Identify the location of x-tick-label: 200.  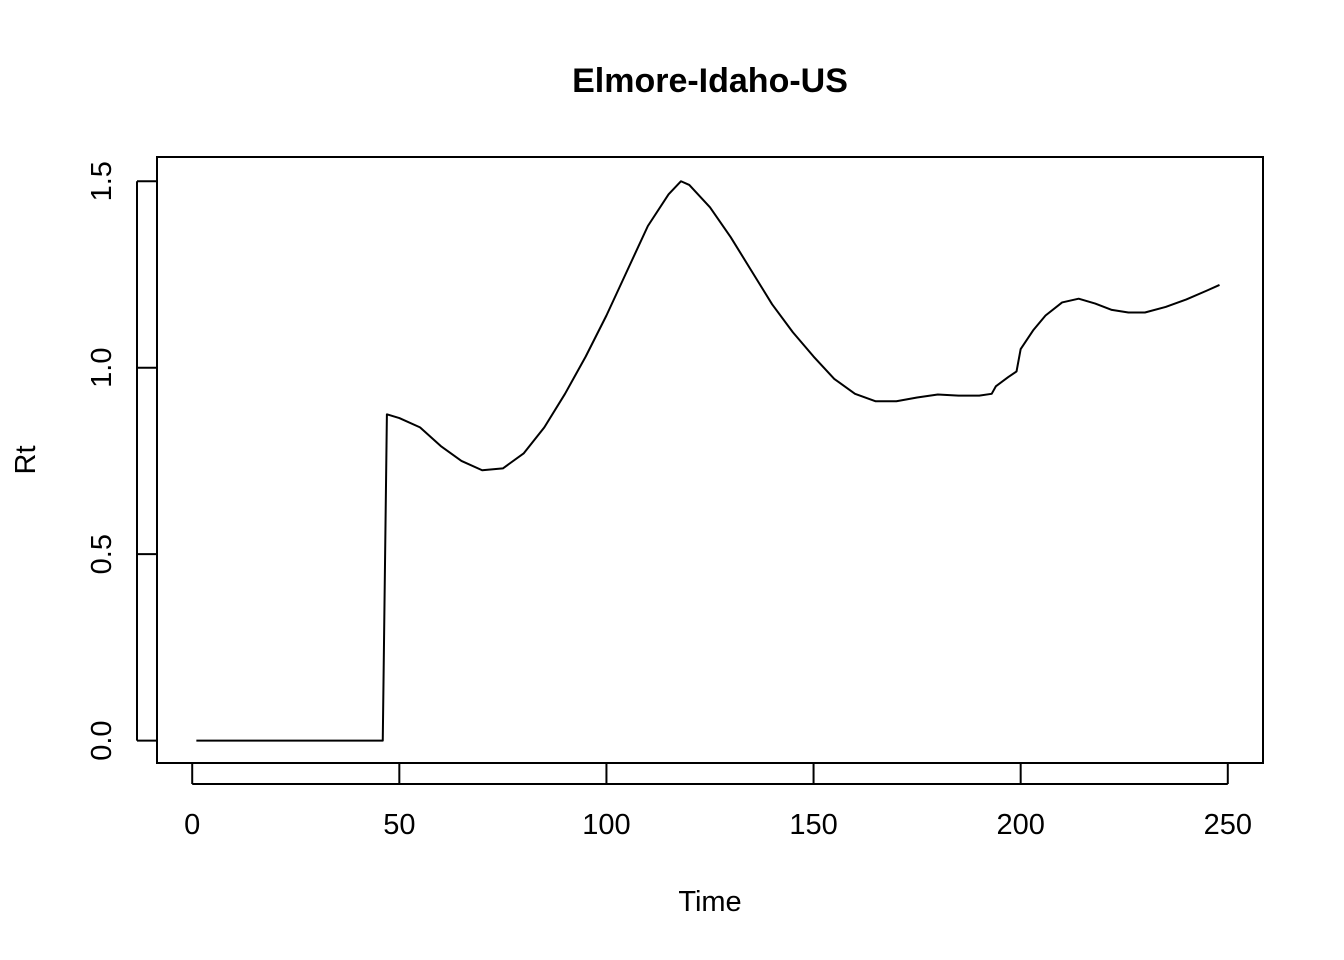
(1020, 825).